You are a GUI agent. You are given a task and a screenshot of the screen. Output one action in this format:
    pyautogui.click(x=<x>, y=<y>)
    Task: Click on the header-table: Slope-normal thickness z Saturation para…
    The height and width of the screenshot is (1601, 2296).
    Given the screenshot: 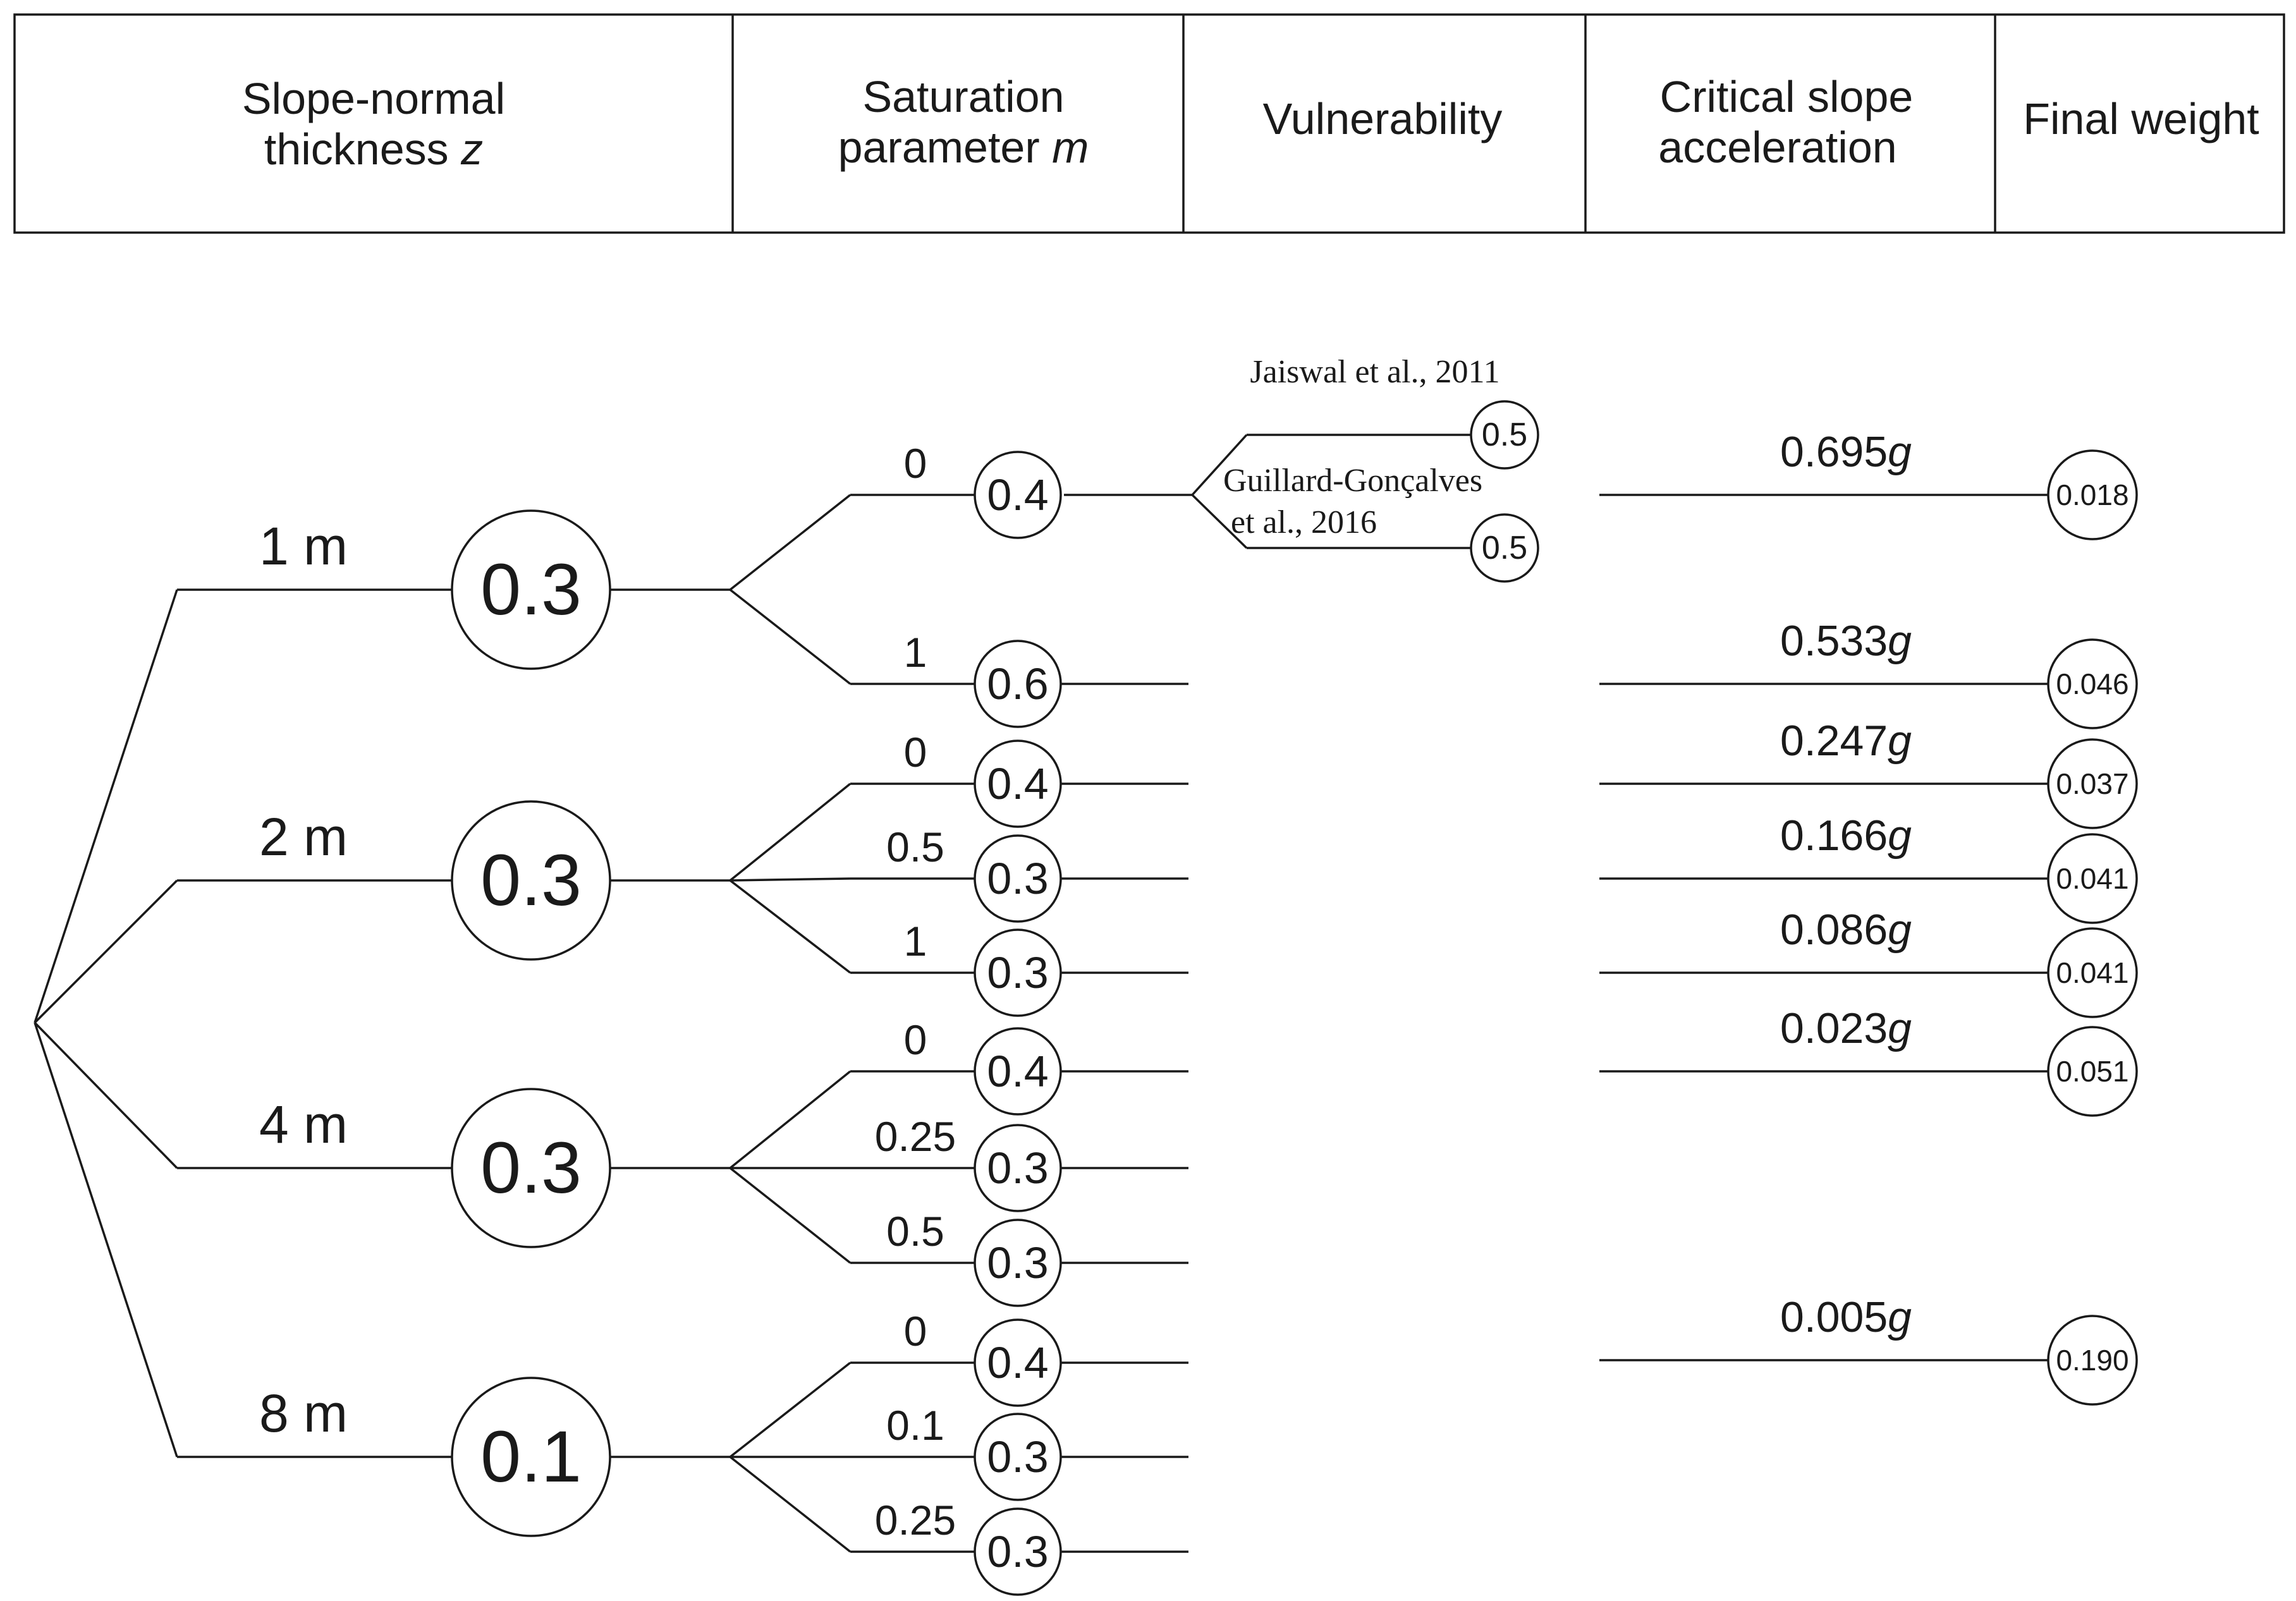 What is the action you would take?
    pyautogui.click(x=1149, y=124)
    